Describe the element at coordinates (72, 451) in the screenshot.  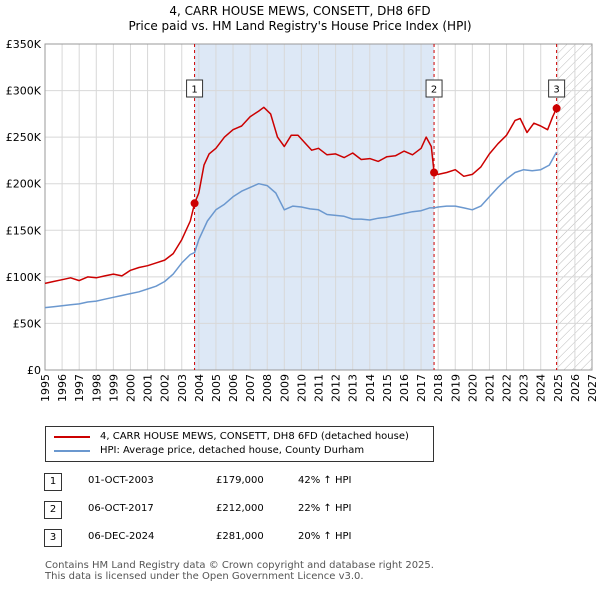
I see `legend-swatch-hpi` at that location.